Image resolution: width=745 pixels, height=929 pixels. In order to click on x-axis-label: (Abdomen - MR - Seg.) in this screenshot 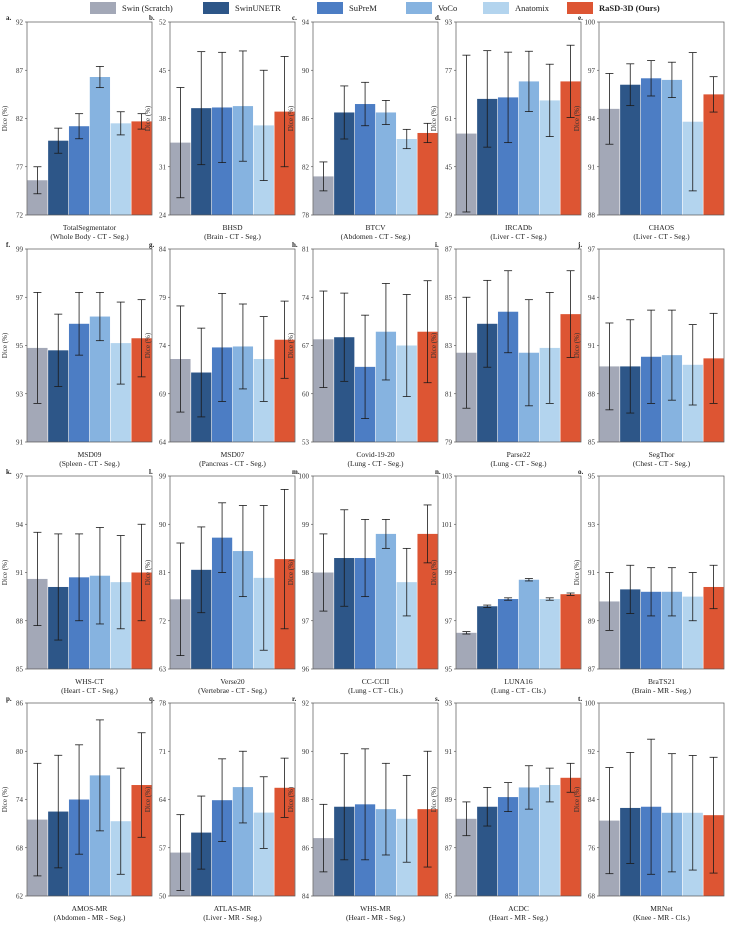, I will do `click(90, 917)`.